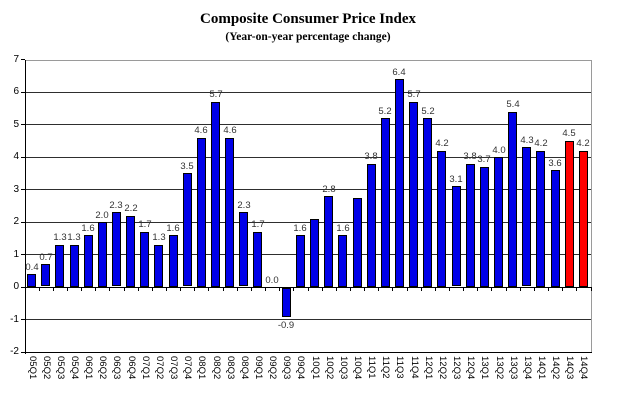 The height and width of the screenshot is (408, 617). I want to click on category-label: 08Q4, so click(244, 368).